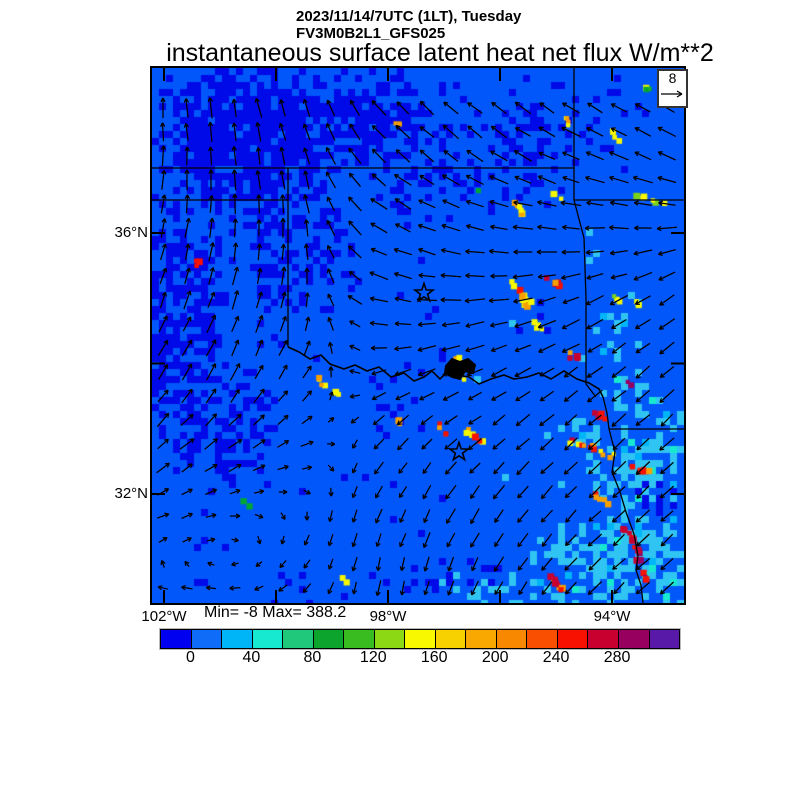 The height and width of the screenshot is (800, 800). Describe the element at coordinates (585, 298) in the screenshot. I see `state-border-ok-ar` at that location.